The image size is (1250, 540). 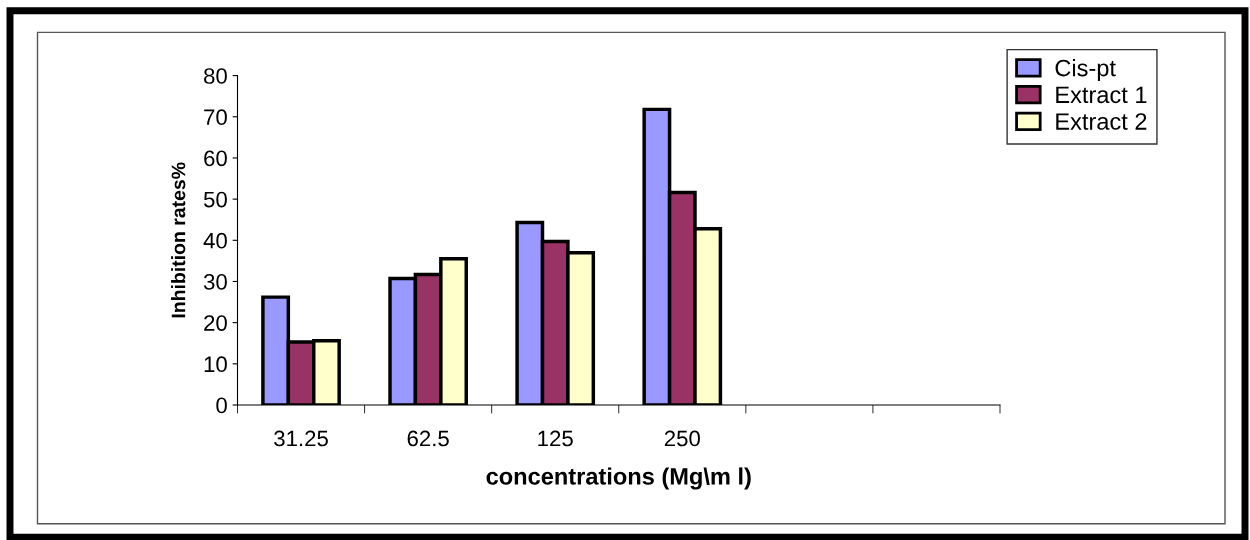 What do you see at coordinates (215, 282) in the screenshot?
I see `y-tick-label: 30` at bounding box center [215, 282].